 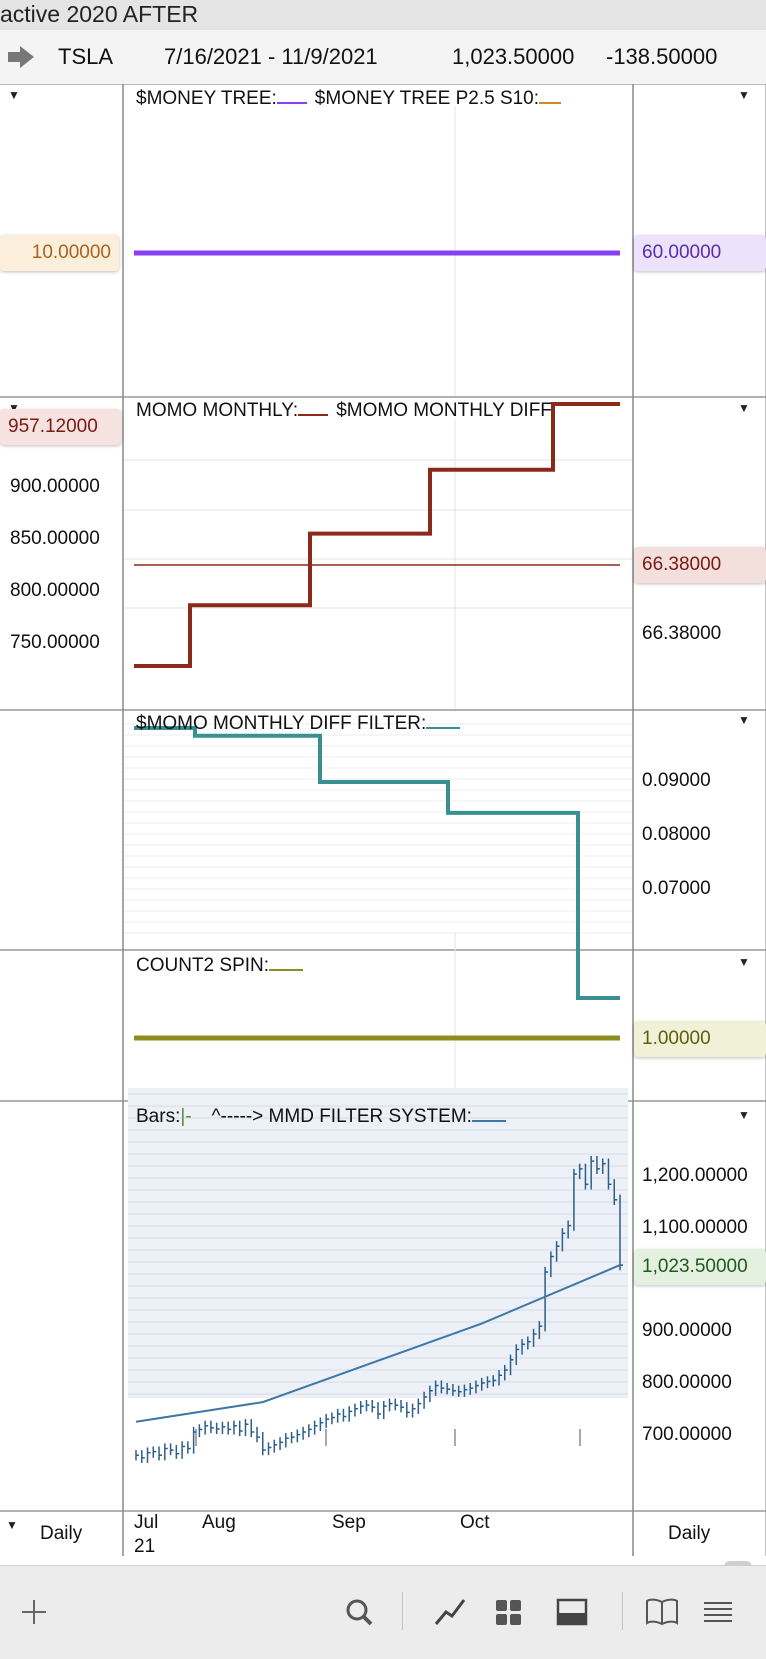 What do you see at coordinates (450, 1612) in the screenshot?
I see `draw-line-icon` at bounding box center [450, 1612].